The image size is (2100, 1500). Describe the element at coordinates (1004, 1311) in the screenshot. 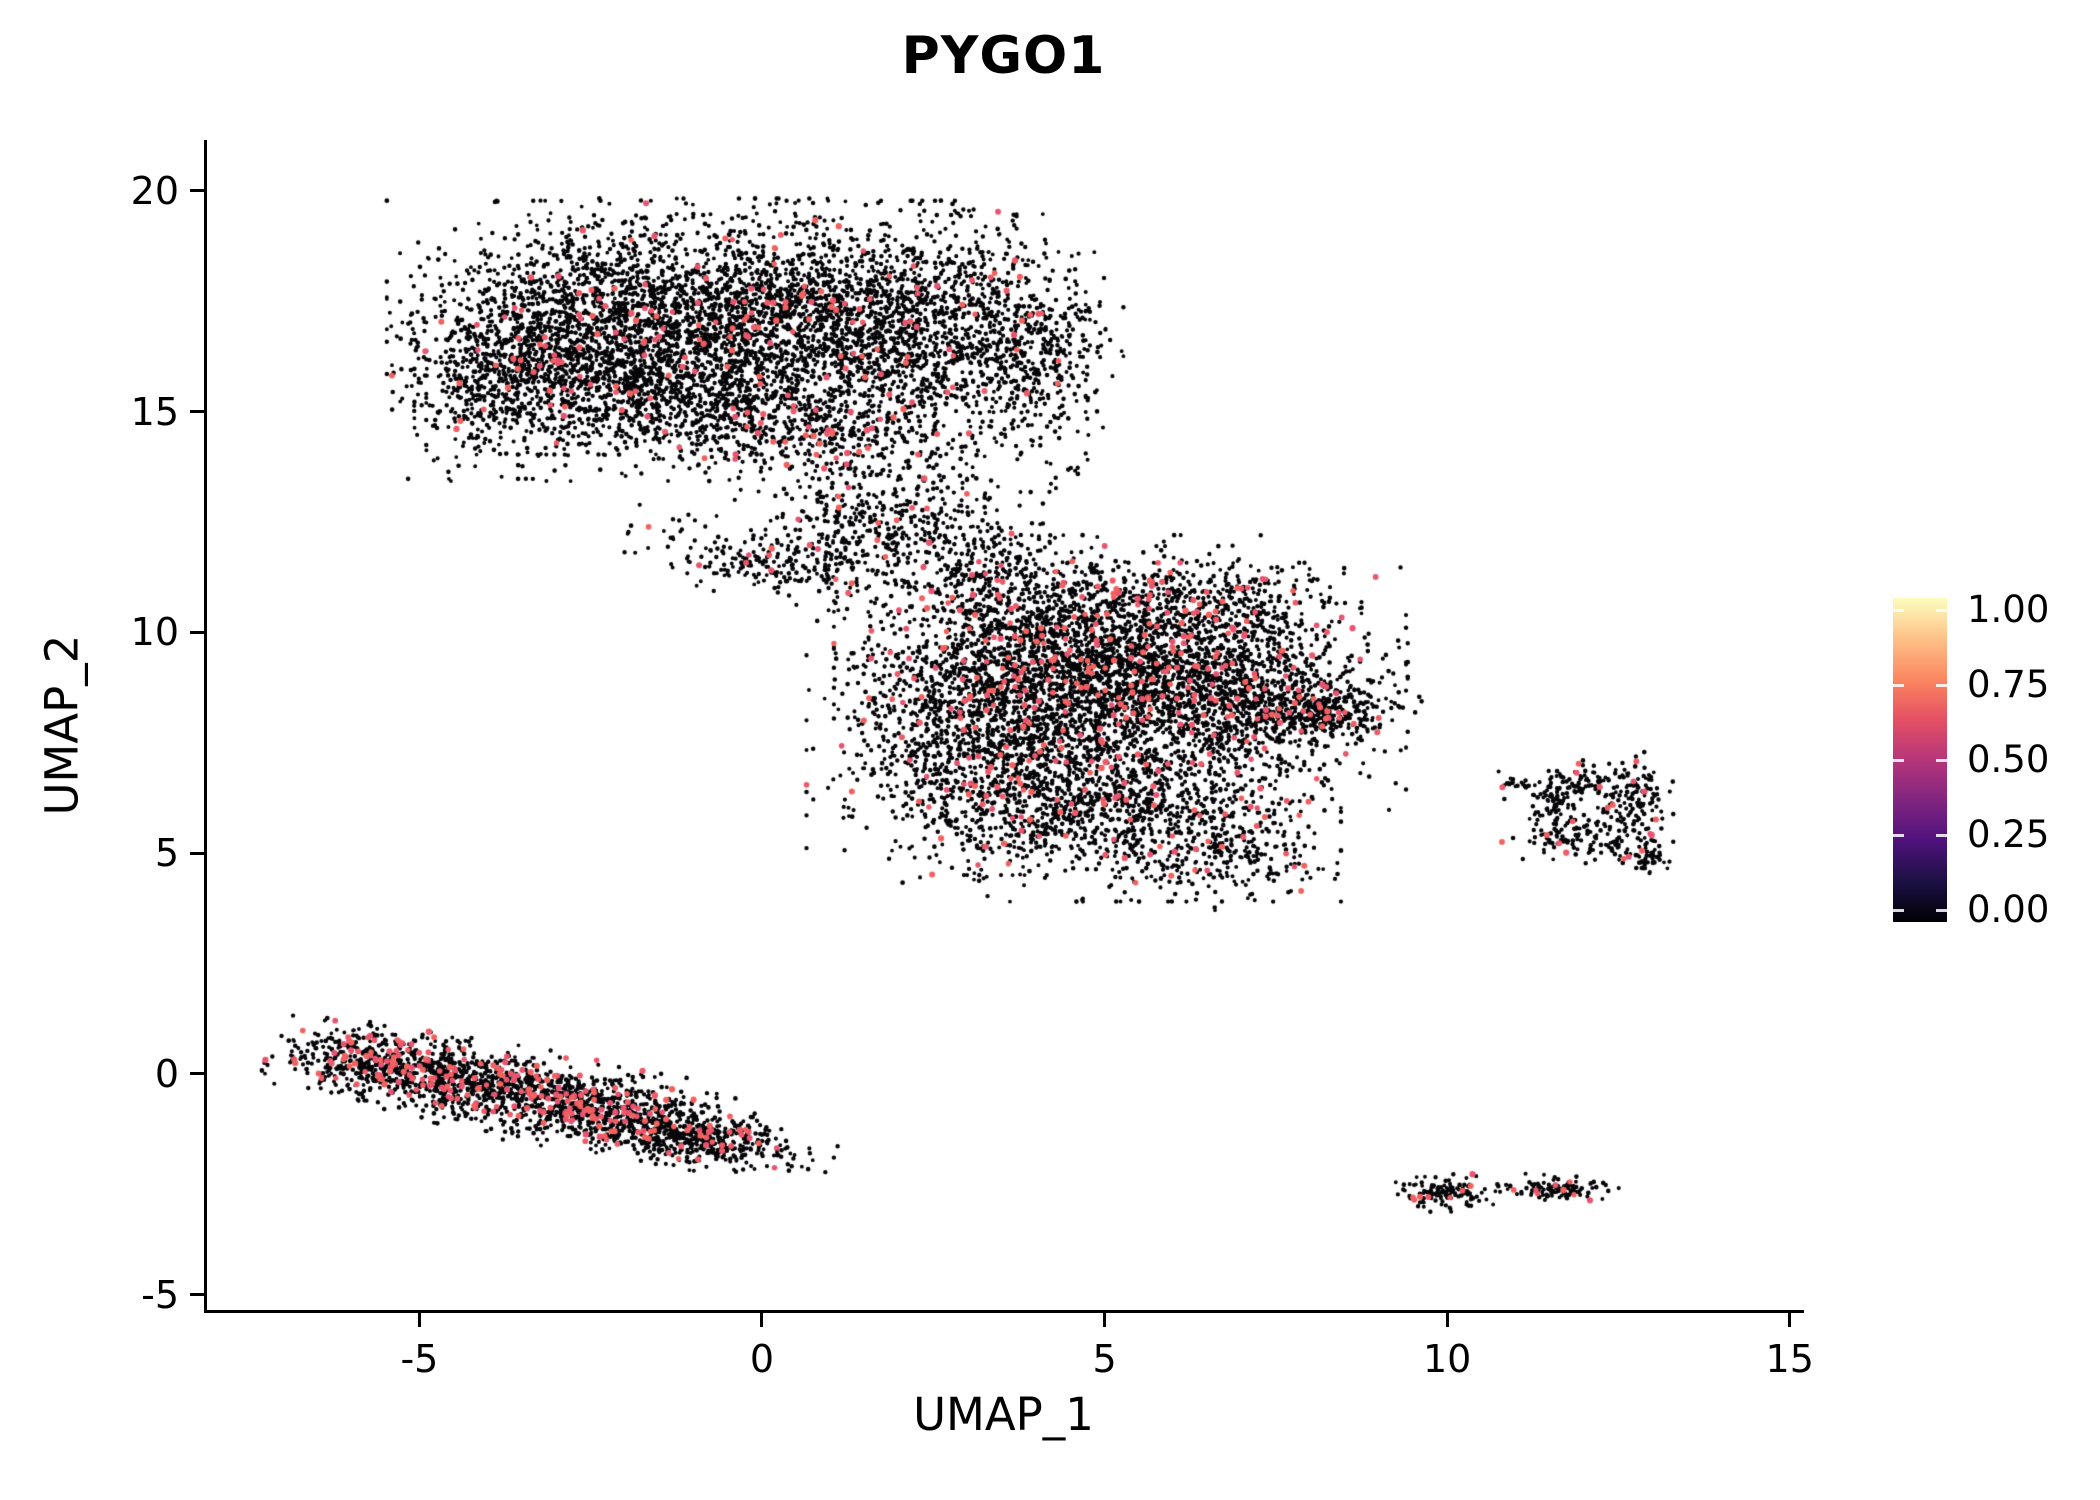

I see `x-axis-line` at that location.